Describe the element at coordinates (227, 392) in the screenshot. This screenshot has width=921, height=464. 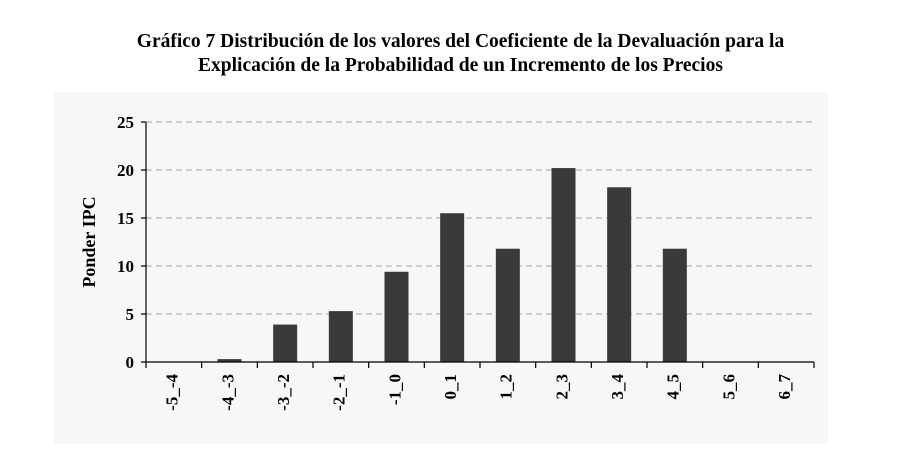
I see `x-tick-label--4_-3: -4_-3` at that location.